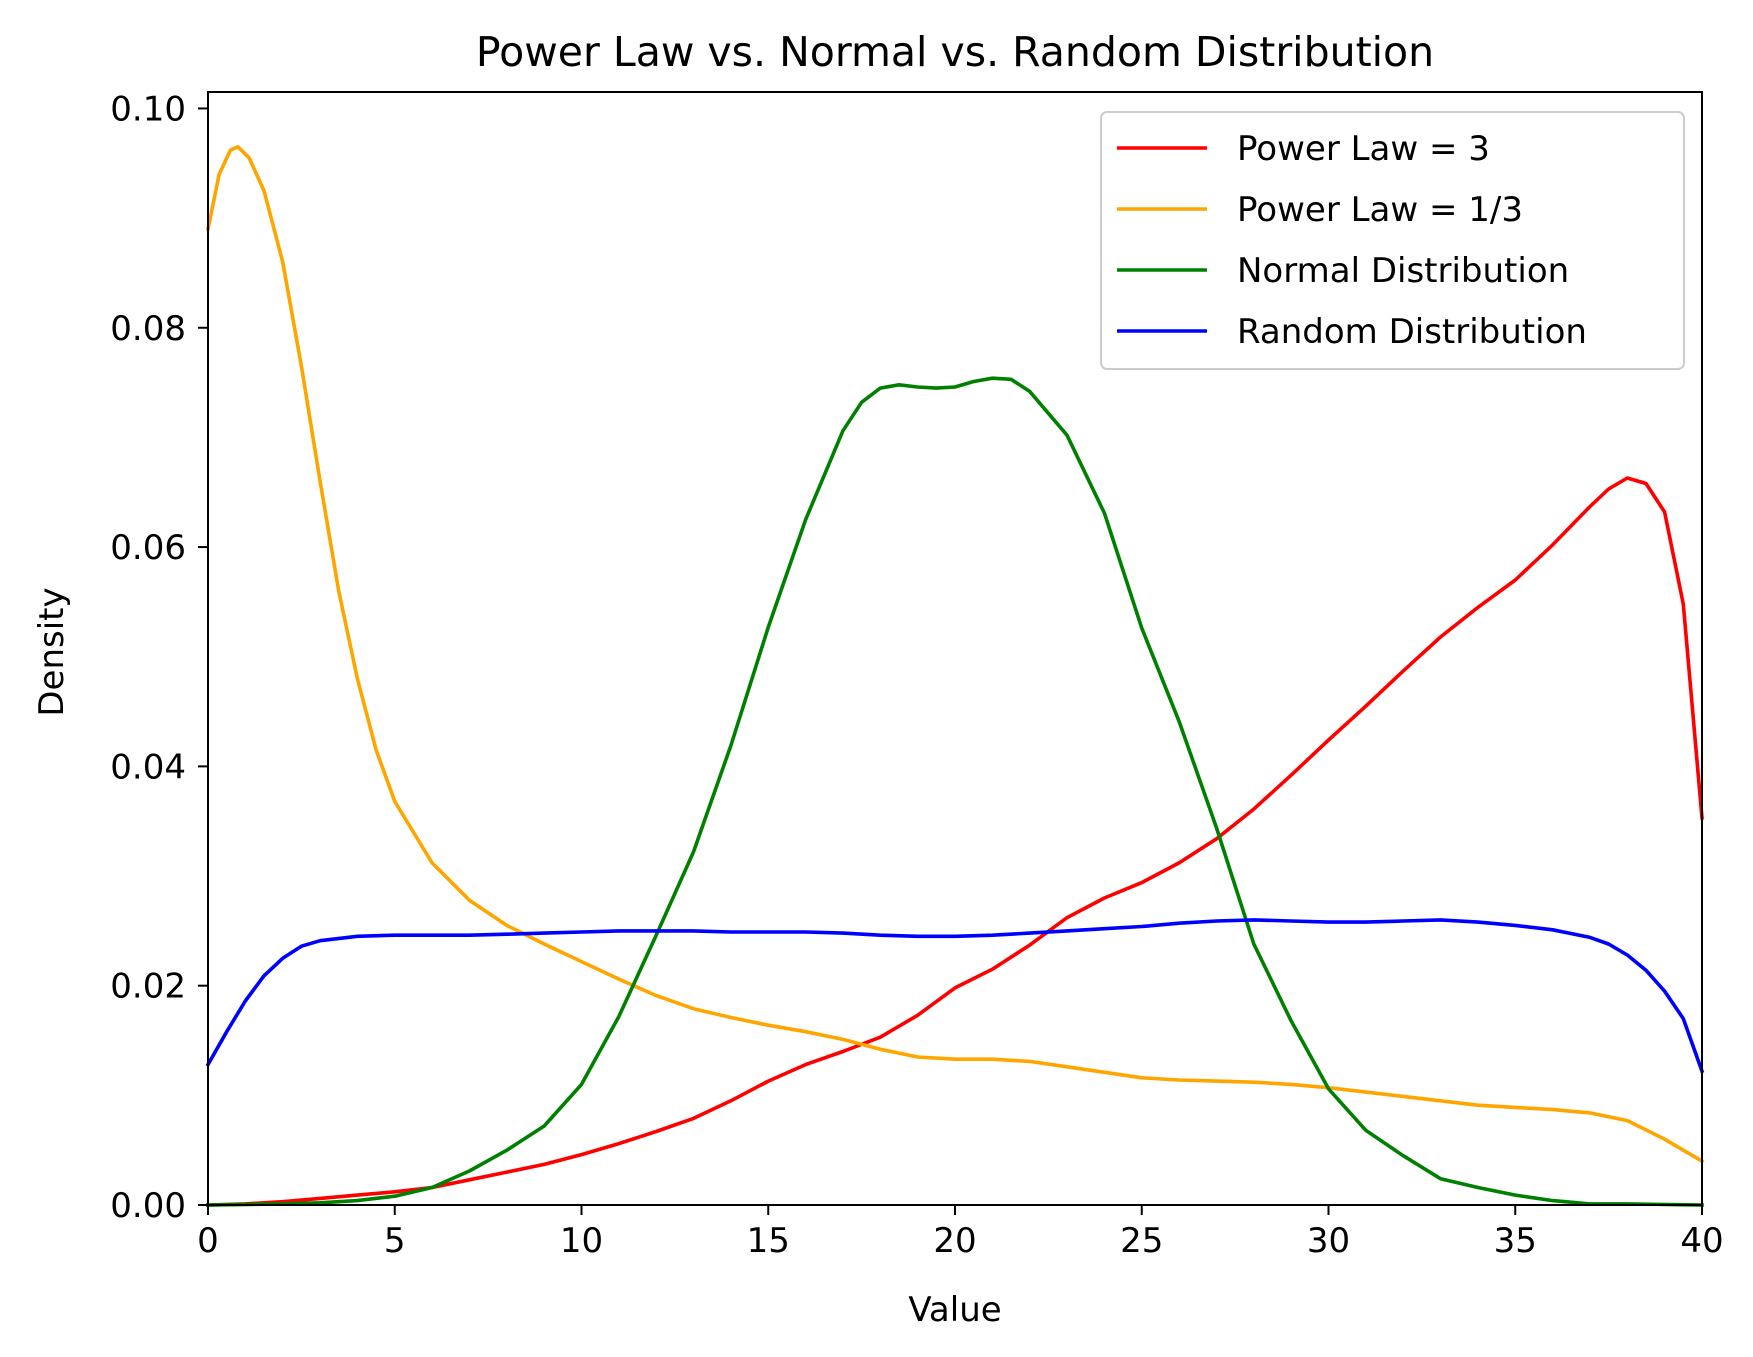 The height and width of the screenshot is (1357, 1753). Describe the element at coordinates (1141, 1241) in the screenshot. I see `x-tick-label: 25` at that location.